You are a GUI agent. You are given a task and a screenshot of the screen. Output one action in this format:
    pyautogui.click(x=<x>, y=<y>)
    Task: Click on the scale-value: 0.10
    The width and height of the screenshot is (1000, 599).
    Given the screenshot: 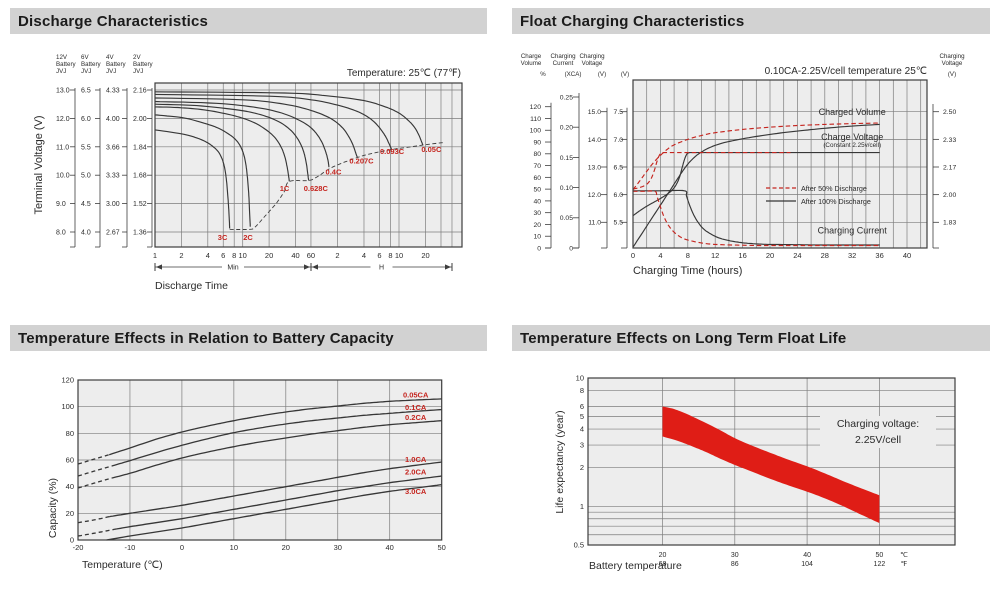 What is the action you would take?
    pyautogui.click(x=566, y=188)
    